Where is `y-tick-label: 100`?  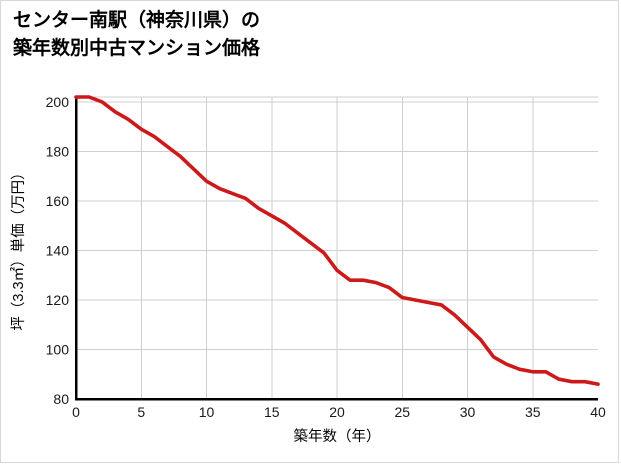
y-tick-label: 100 is located at coordinates (58, 349).